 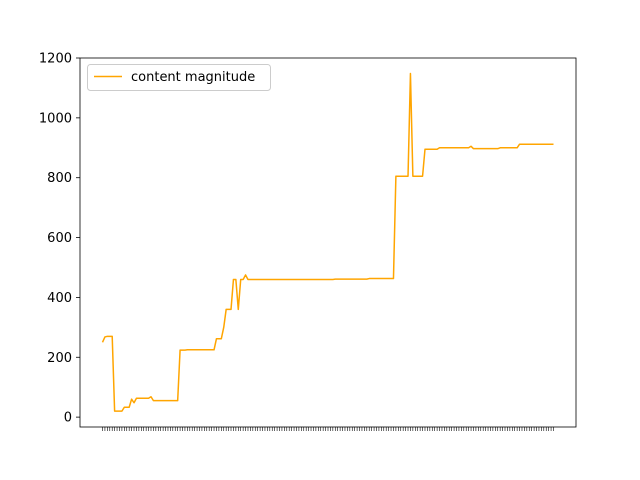 I want to click on y-tick-label: 400, so click(x=59, y=298).